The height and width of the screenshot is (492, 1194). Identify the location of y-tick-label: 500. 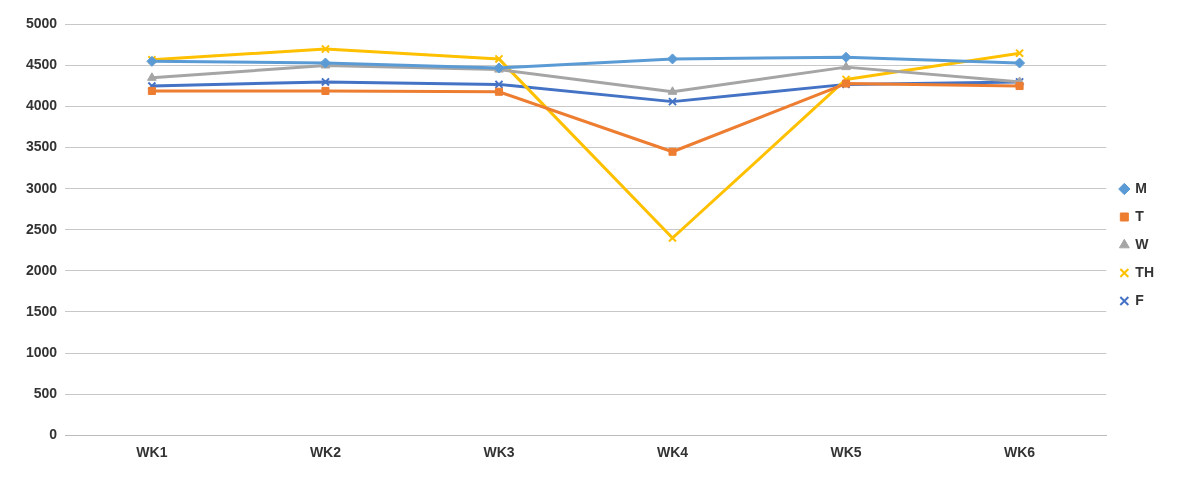
(45, 392).